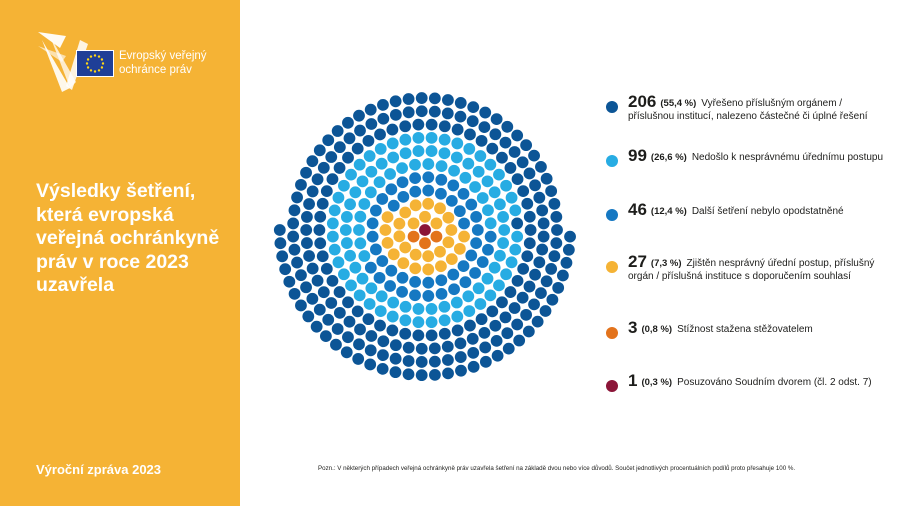  I want to click on legend-swatch, so click(612, 267).